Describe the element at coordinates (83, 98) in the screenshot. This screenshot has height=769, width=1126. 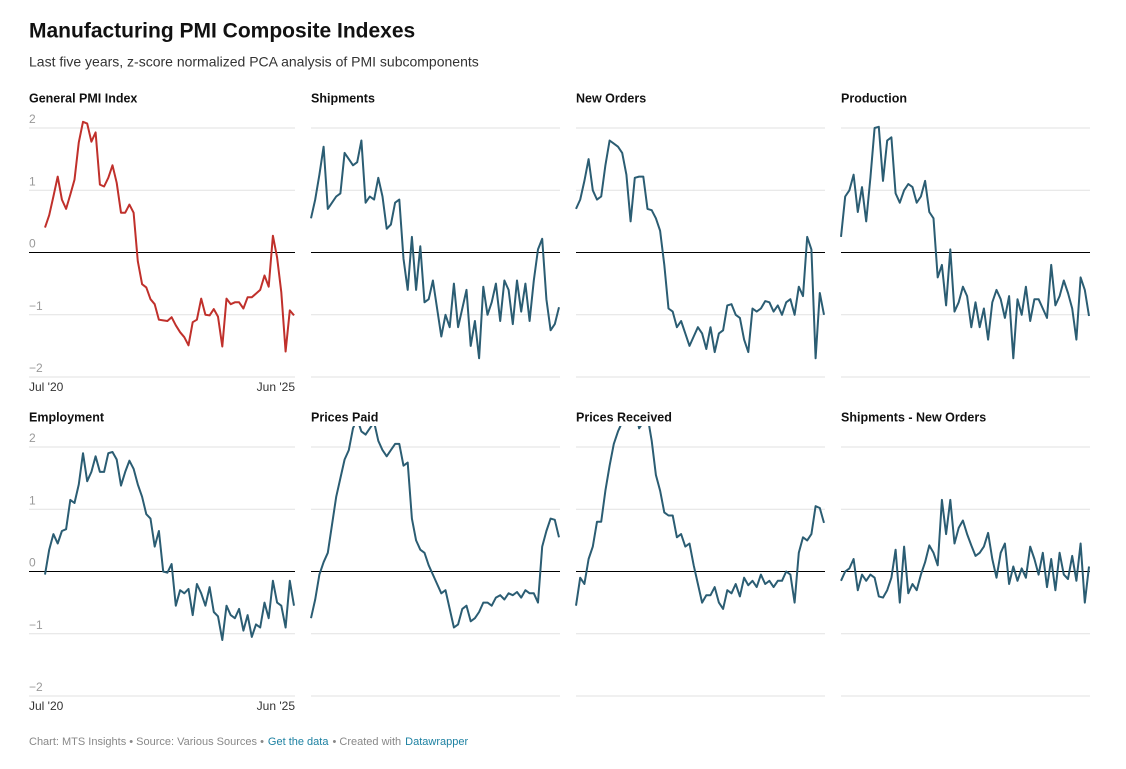
I see `panel-title: General PMI Index` at that location.